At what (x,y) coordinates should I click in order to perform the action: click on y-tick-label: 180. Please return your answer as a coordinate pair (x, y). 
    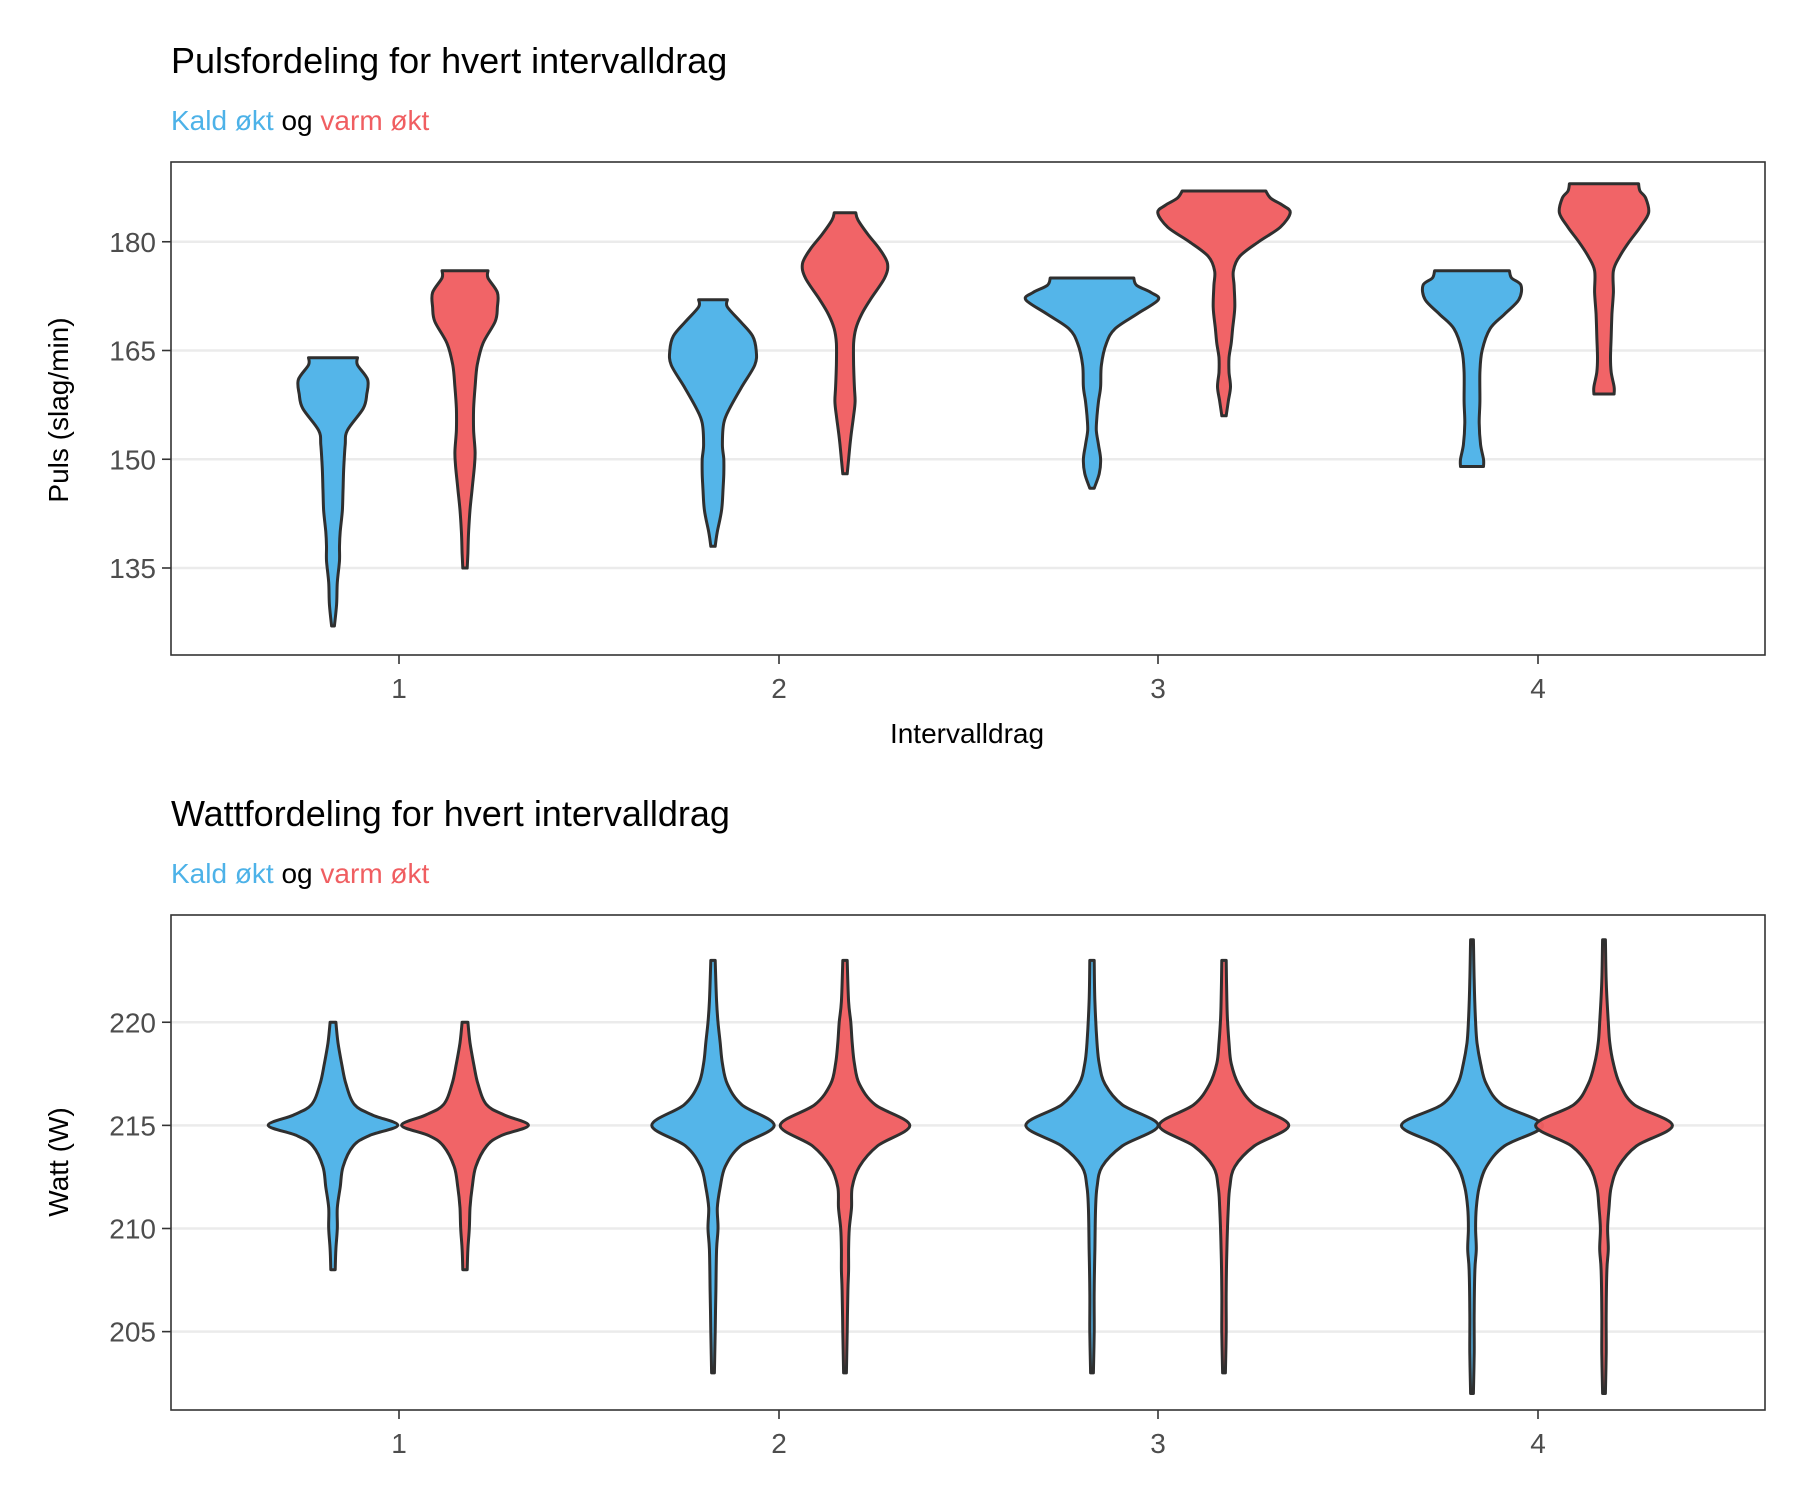
    Looking at the image, I should click on (132, 242).